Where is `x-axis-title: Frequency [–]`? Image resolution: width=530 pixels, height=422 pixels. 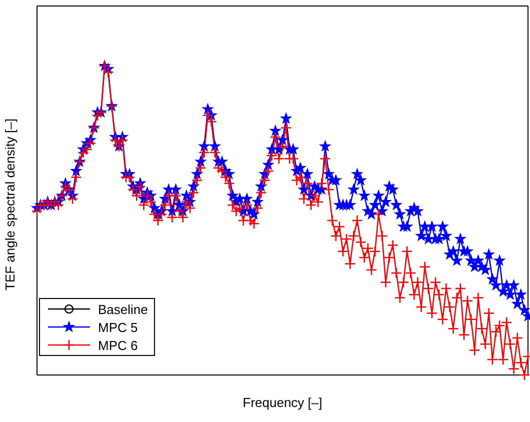
x-axis-title: Frequency [–] is located at coordinates (282, 402).